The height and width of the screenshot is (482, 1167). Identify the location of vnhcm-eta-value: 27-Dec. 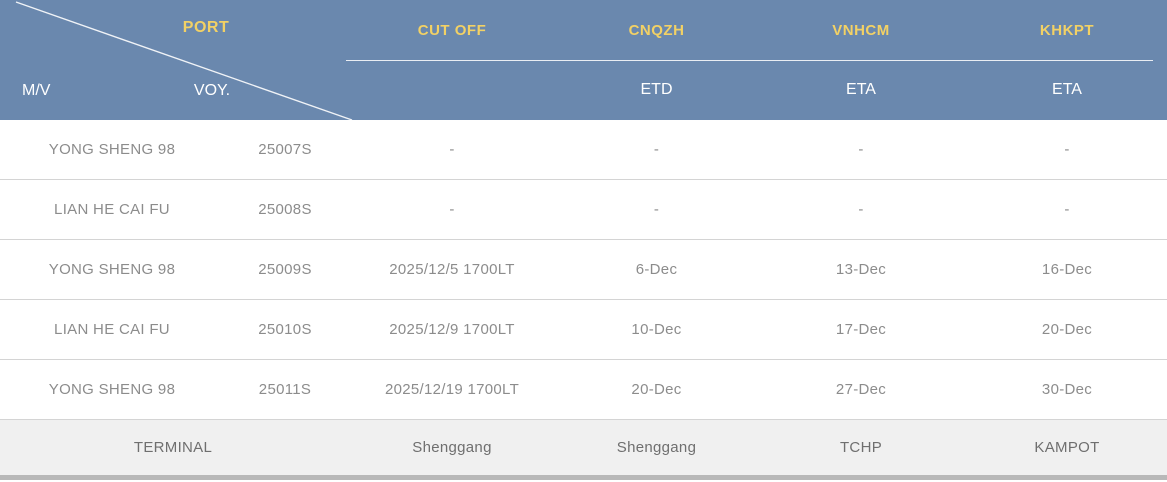
(861, 389).